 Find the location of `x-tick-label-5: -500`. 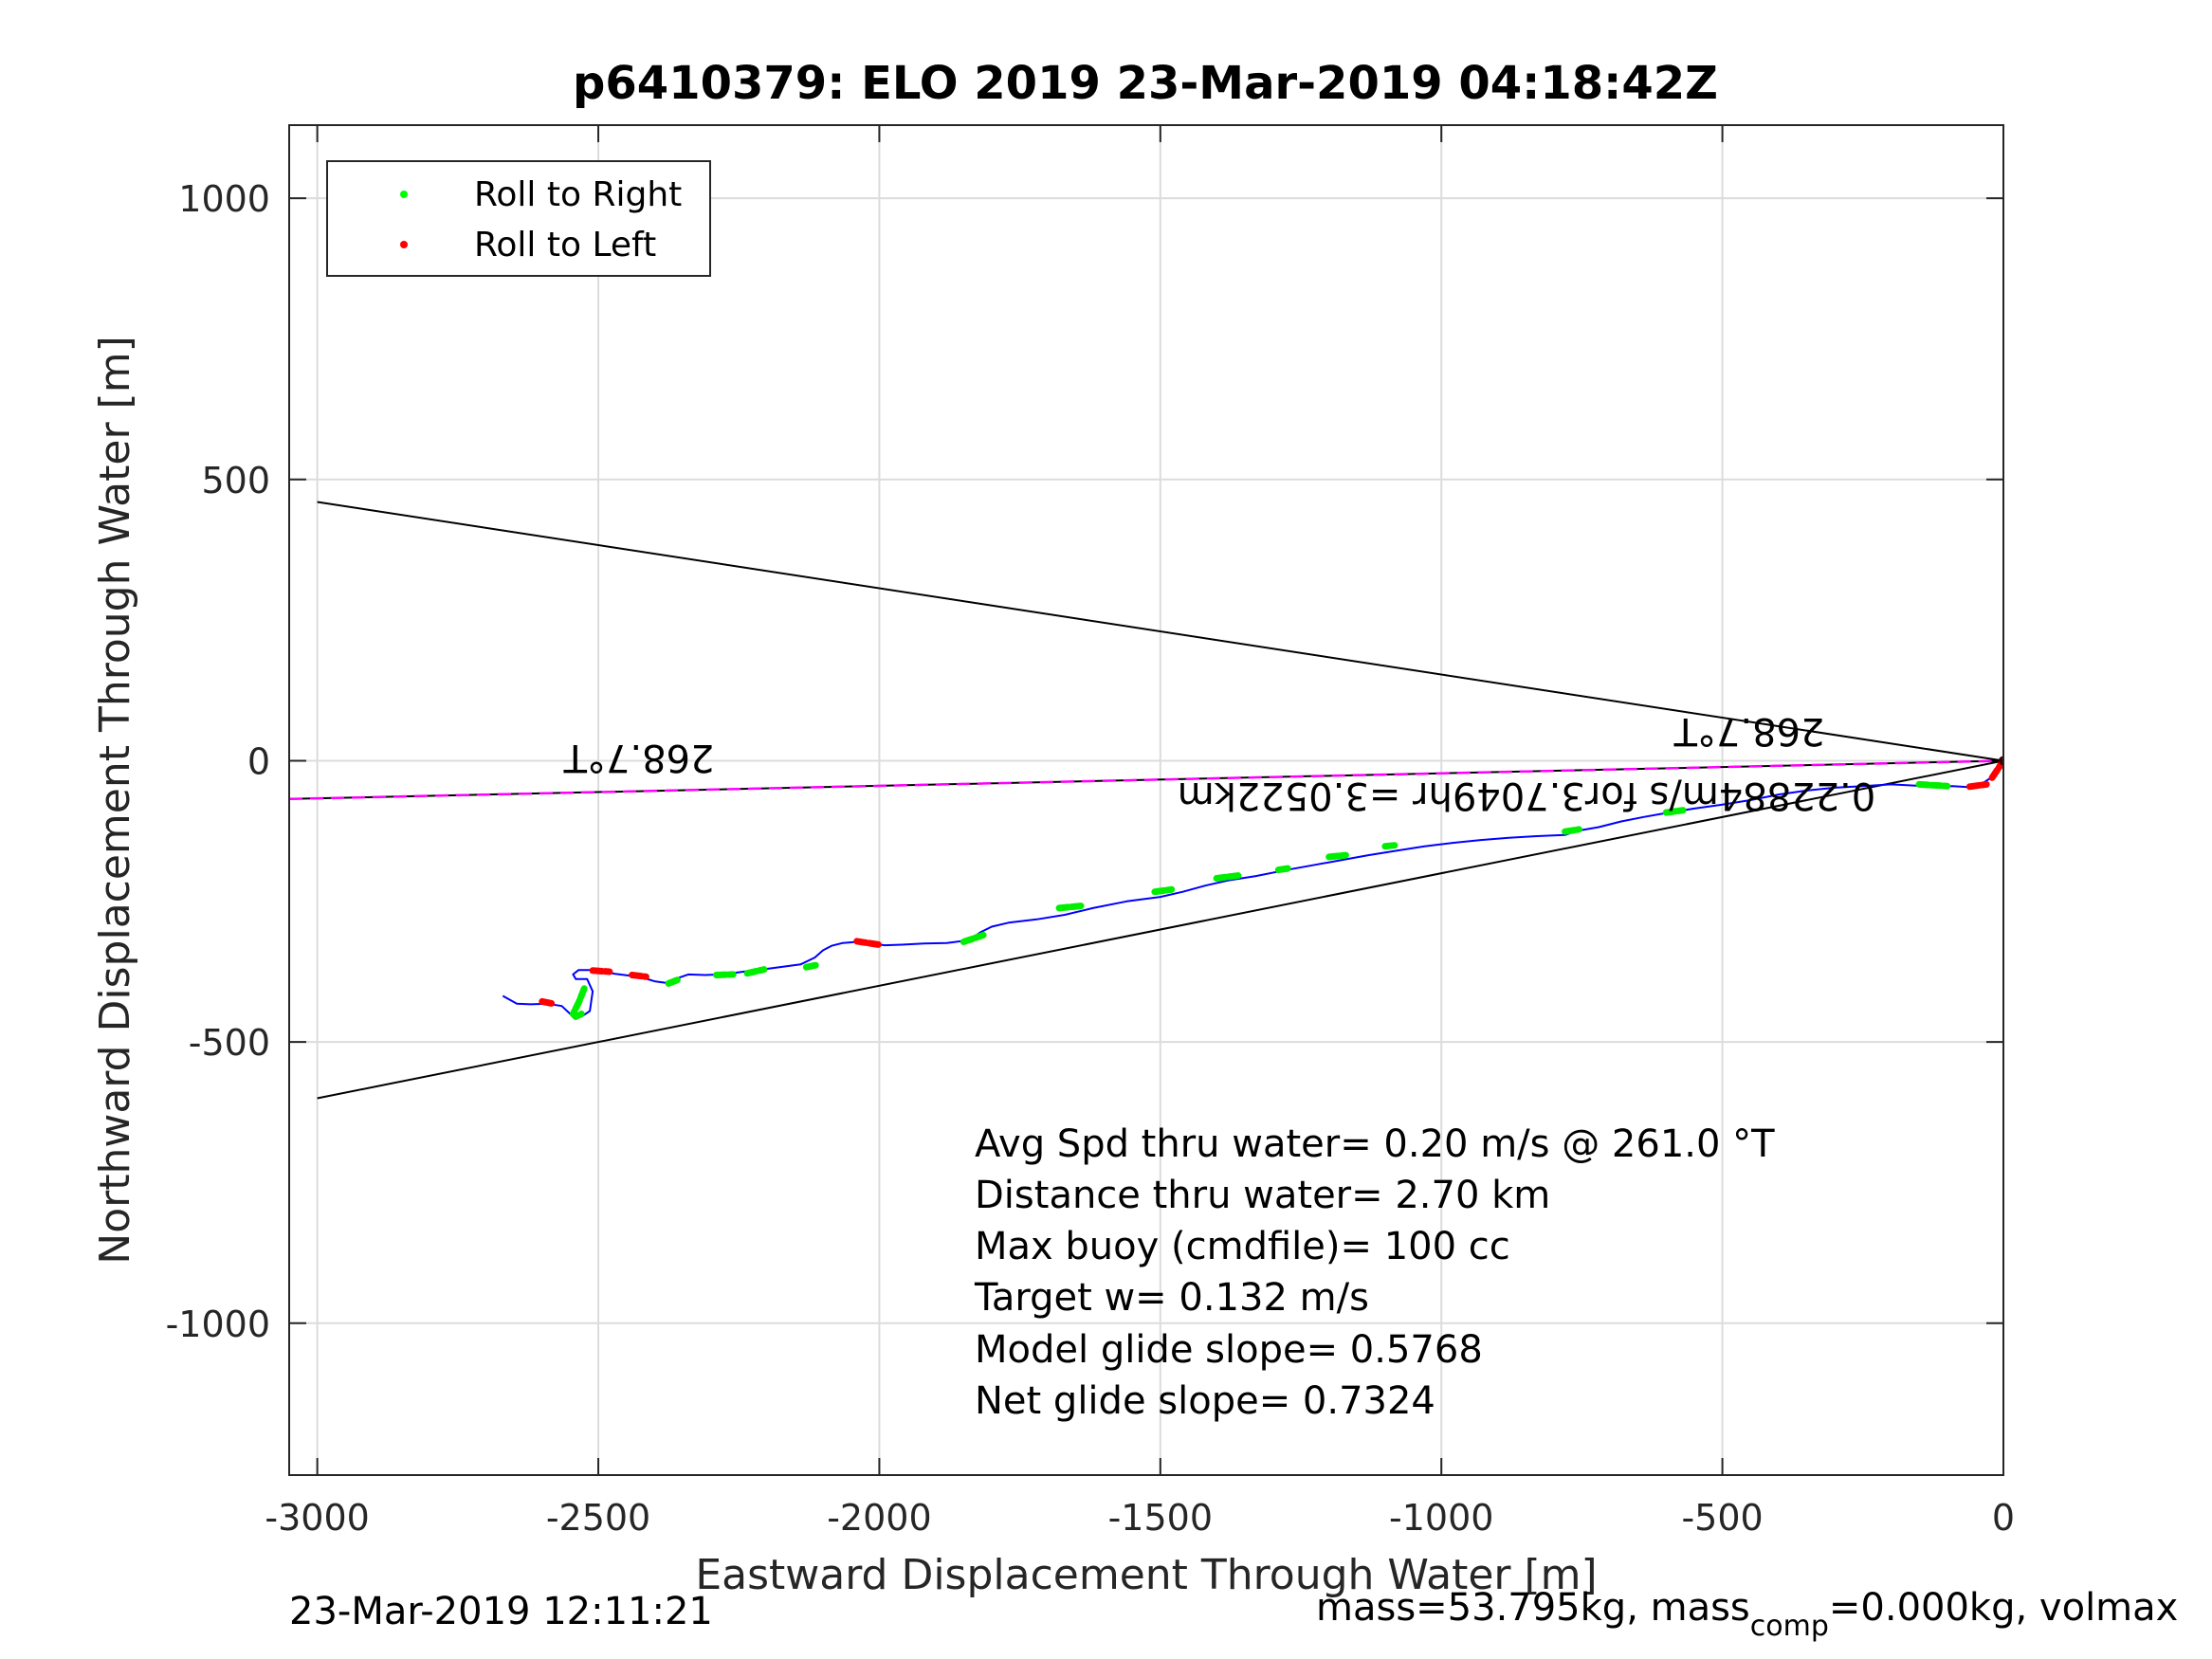

x-tick-label-5: -500 is located at coordinates (1722, 1518).